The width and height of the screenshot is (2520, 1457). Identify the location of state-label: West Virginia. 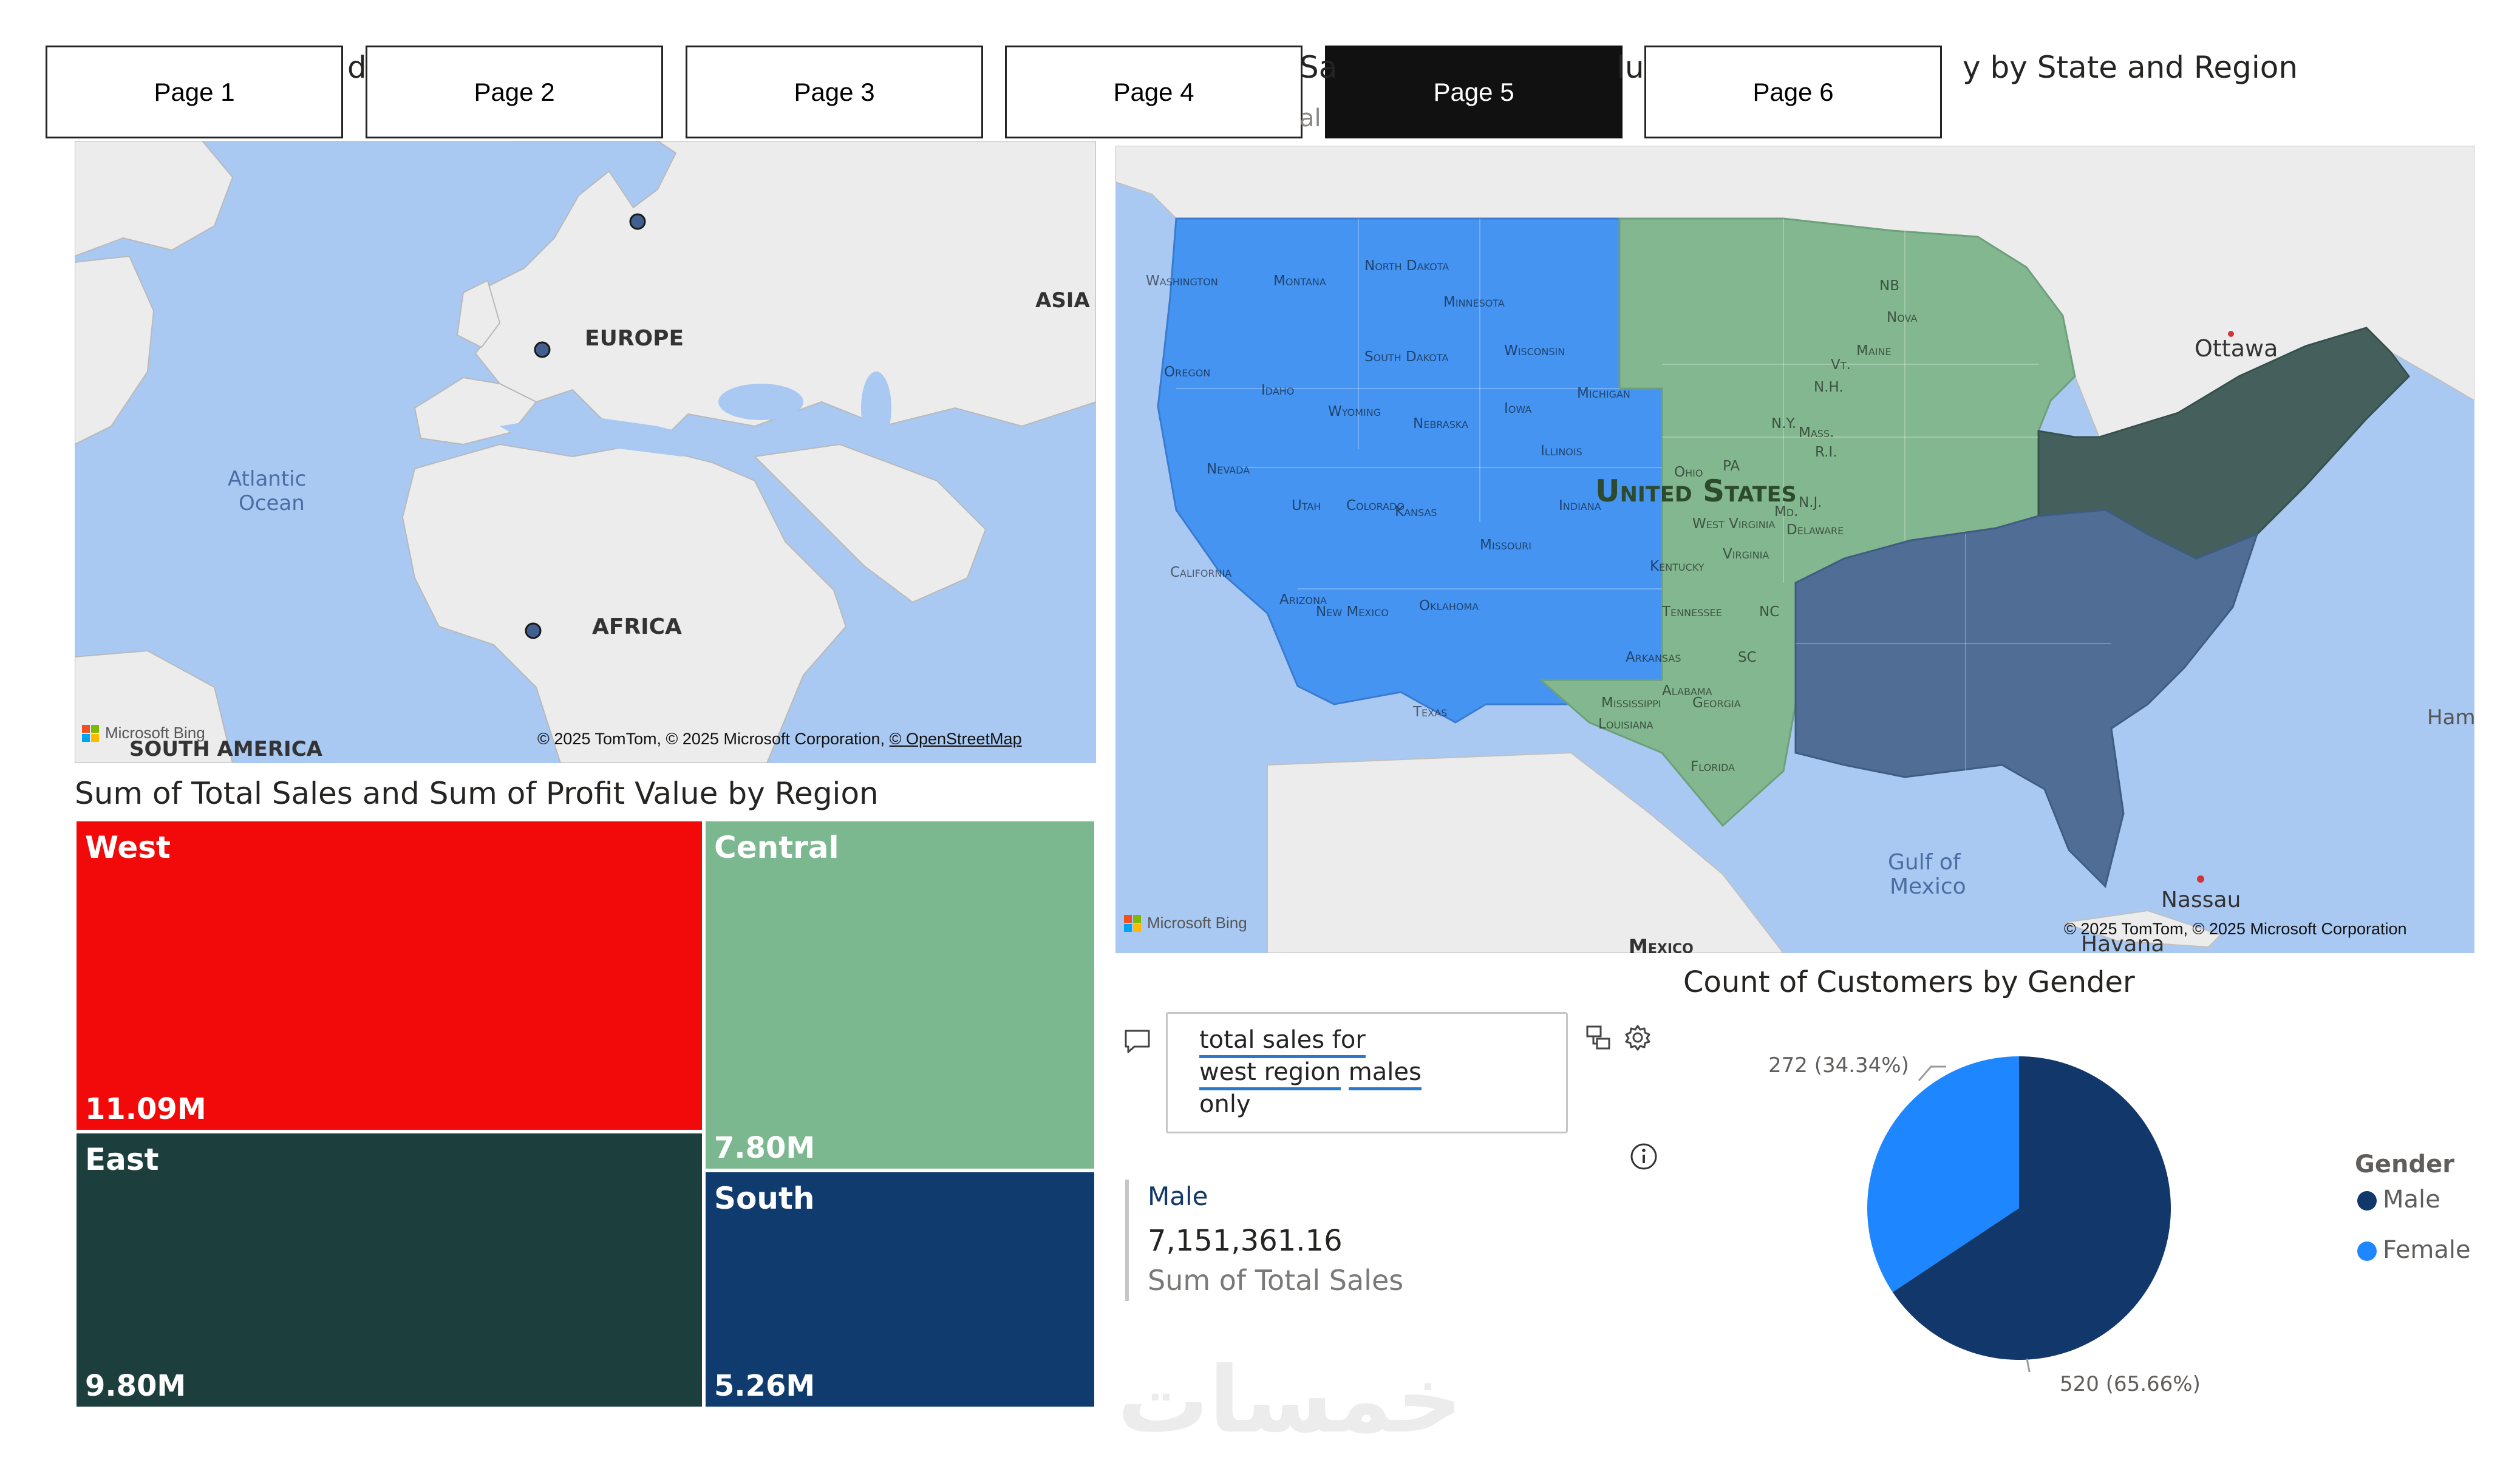
(1734, 524).